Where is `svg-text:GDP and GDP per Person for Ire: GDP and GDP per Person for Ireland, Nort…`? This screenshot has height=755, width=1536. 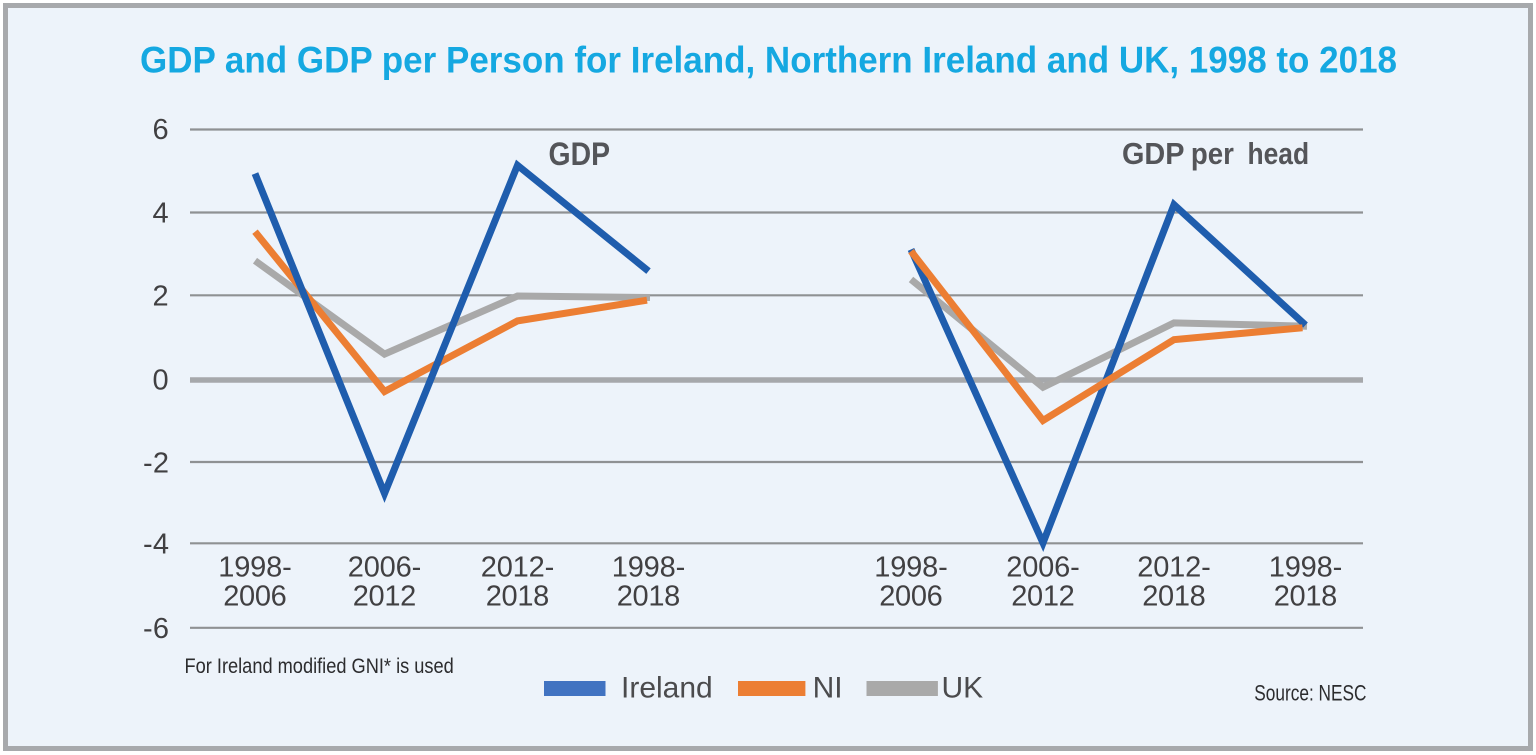 svg-text:GDP and GDP per Person for Ire: GDP and GDP per Person for Ireland, Nort… is located at coordinates (768, 60).